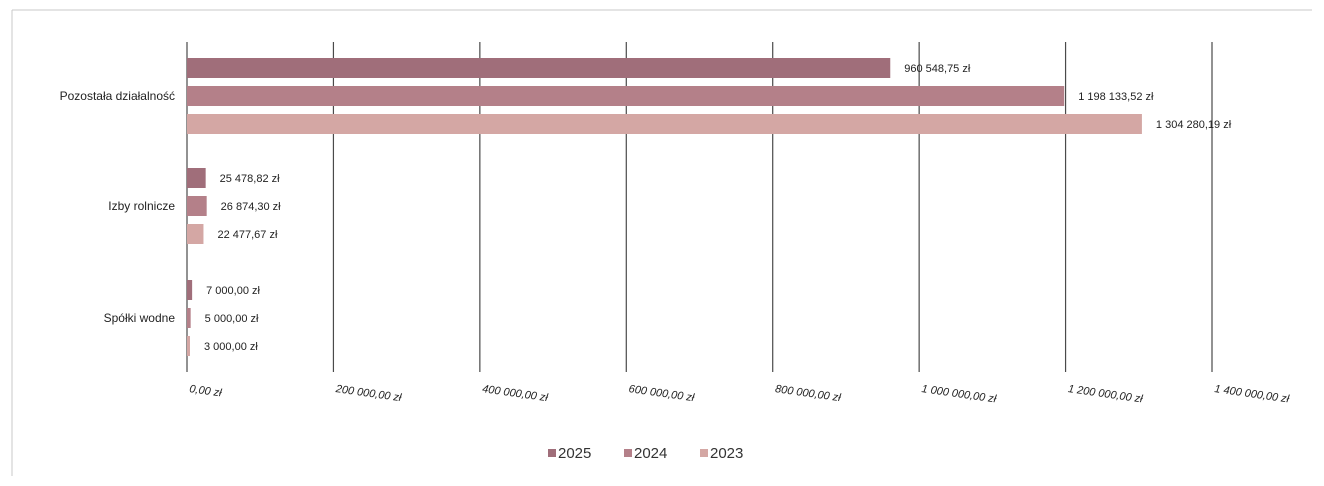 The image size is (1324, 486). What do you see at coordinates (1252, 394) in the screenshot?
I see `x-tick-label: 1 400 000,00 zł` at bounding box center [1252, 394].